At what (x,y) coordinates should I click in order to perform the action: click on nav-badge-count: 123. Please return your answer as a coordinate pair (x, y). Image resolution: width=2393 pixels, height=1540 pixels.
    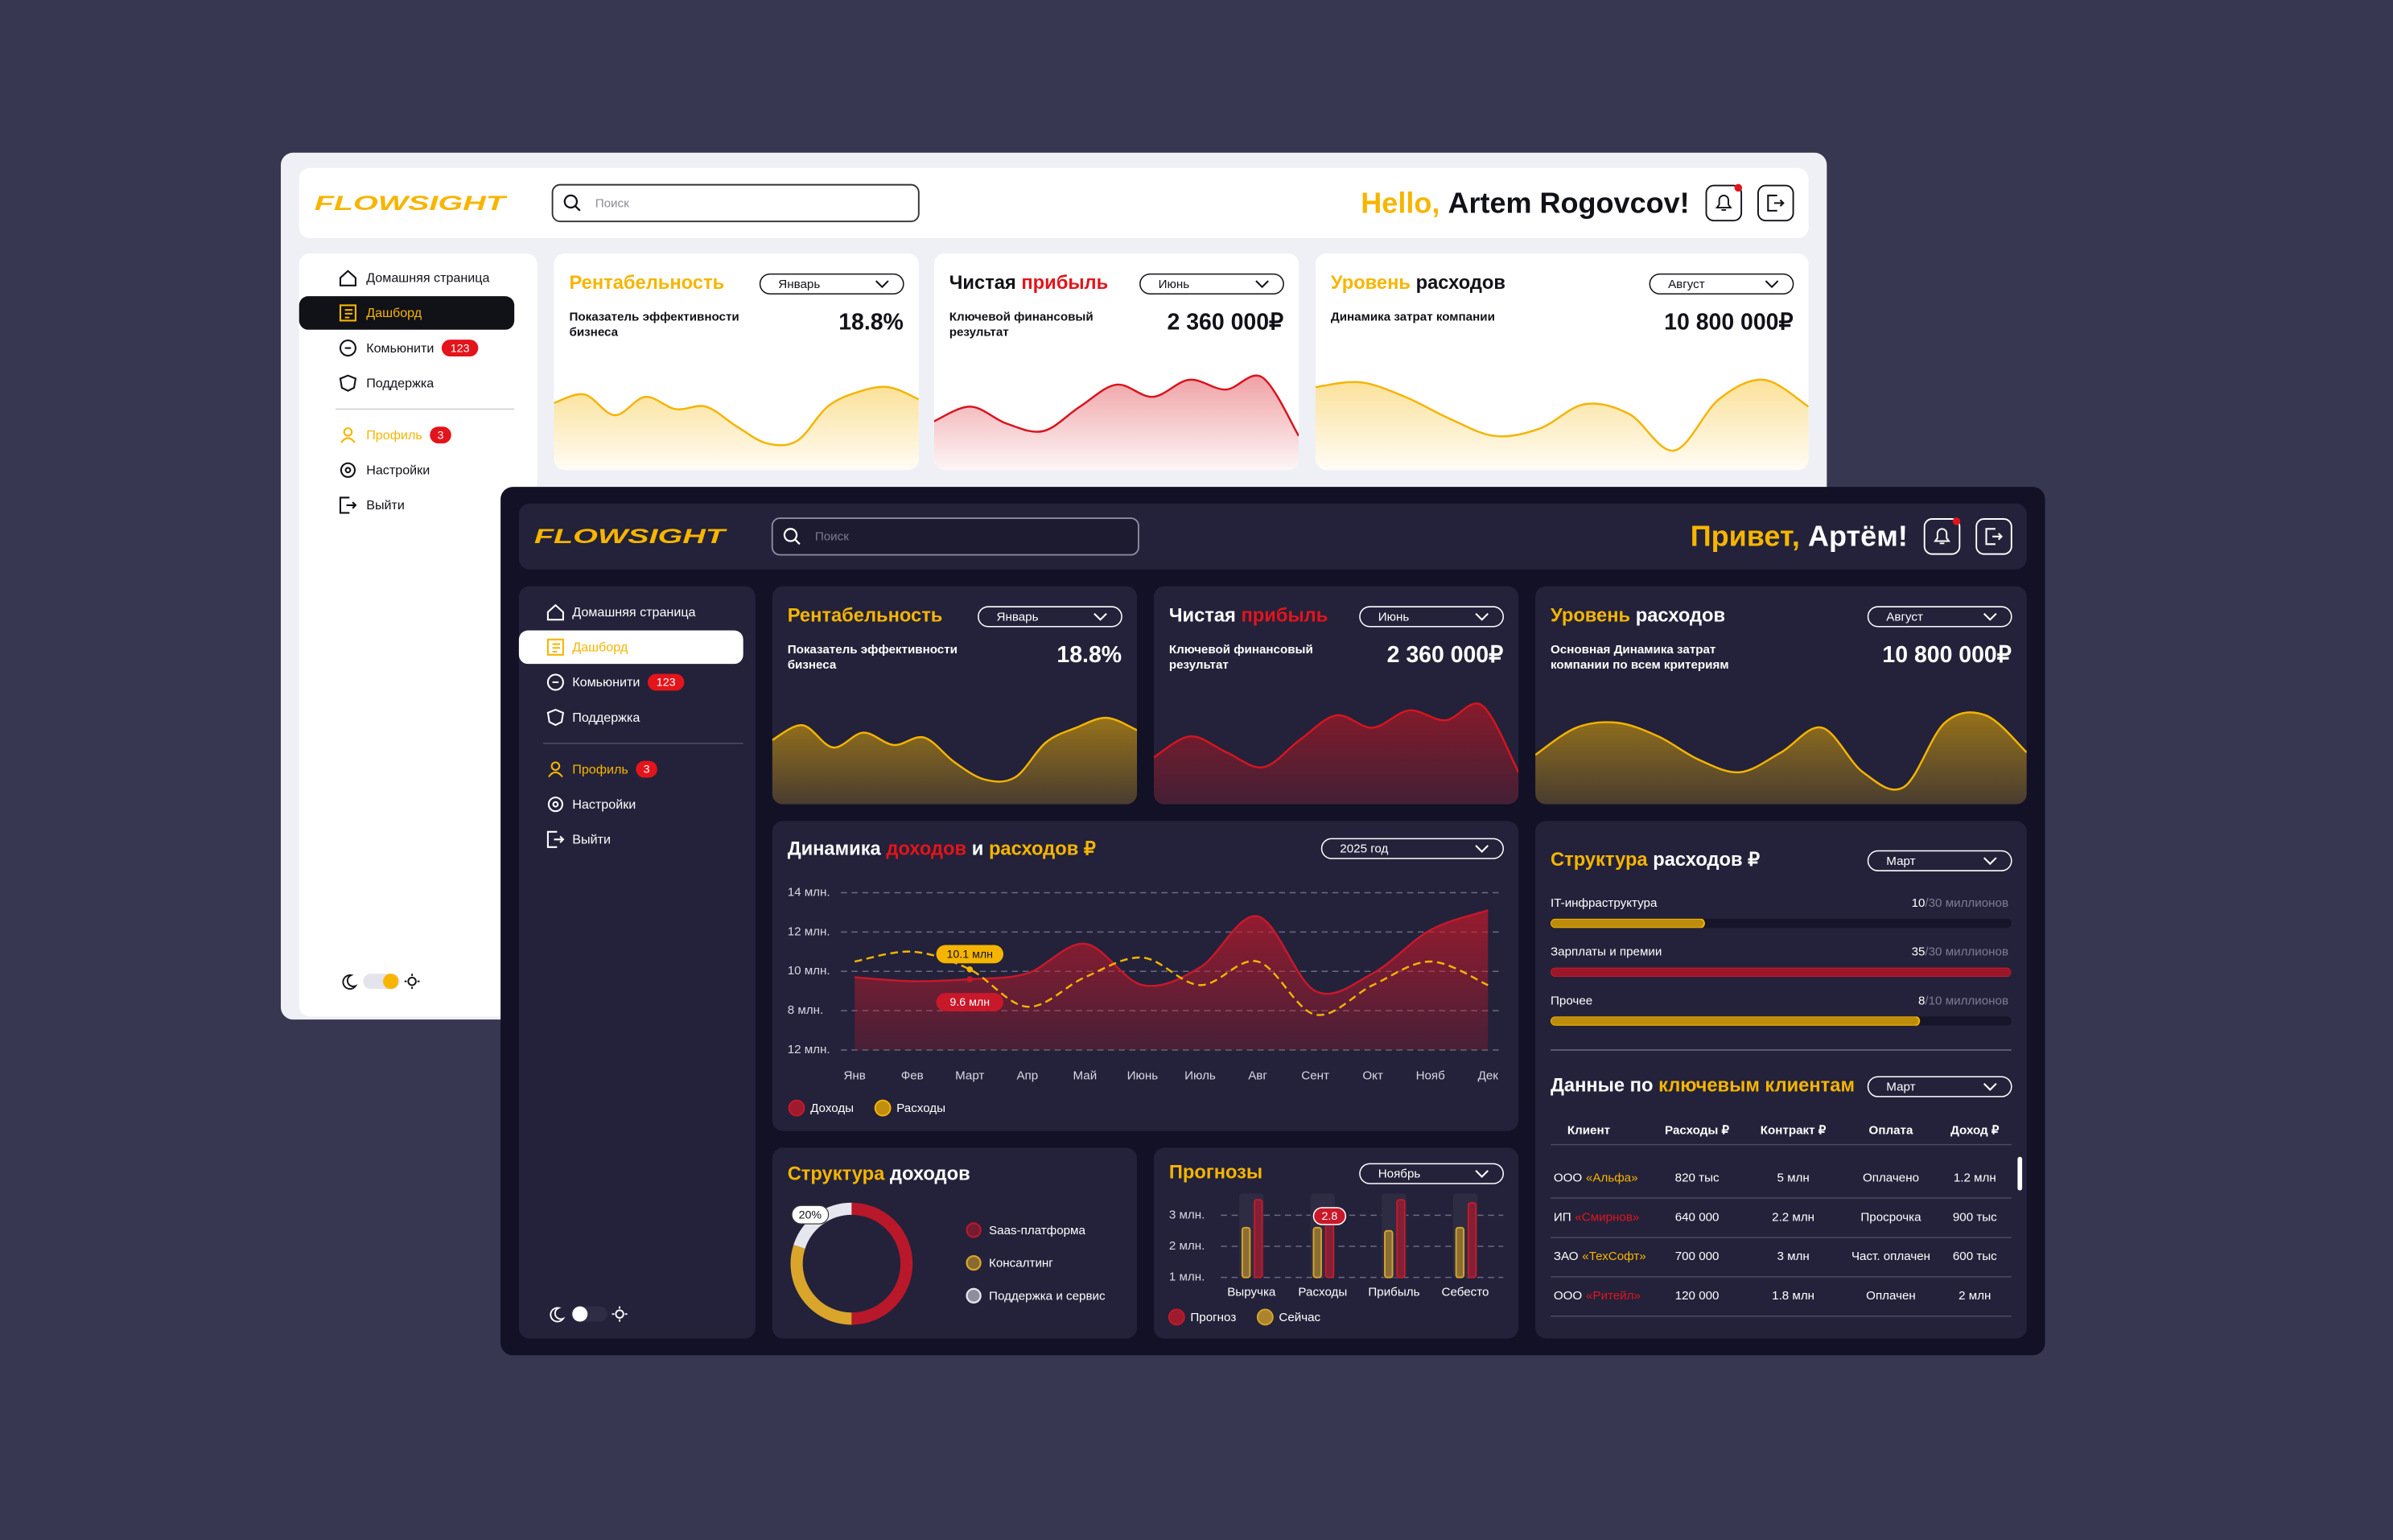
    Looking at the image, I should click on (461, 348).